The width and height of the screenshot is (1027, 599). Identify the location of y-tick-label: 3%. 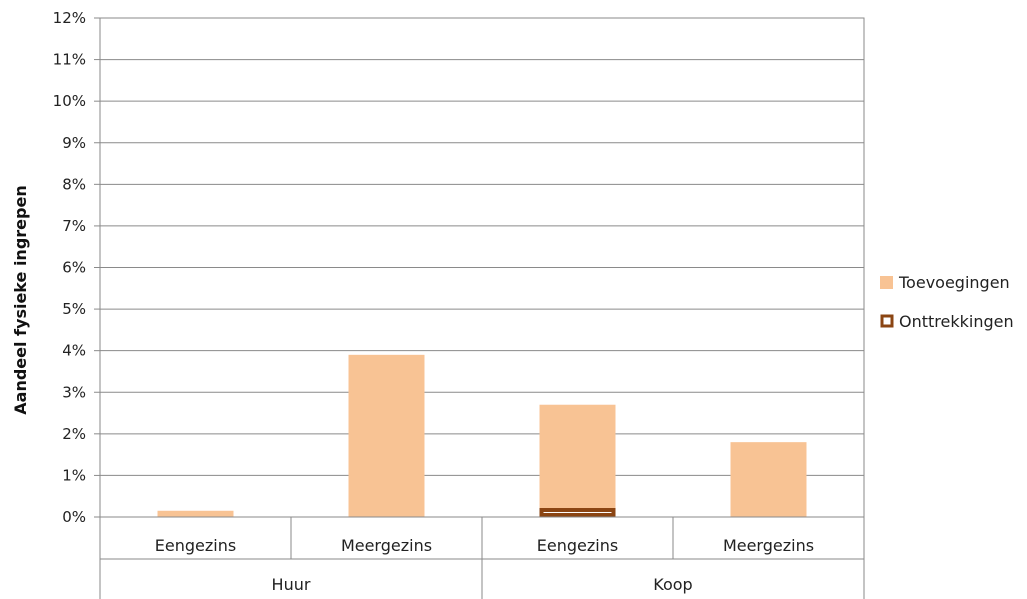
(74, 392).